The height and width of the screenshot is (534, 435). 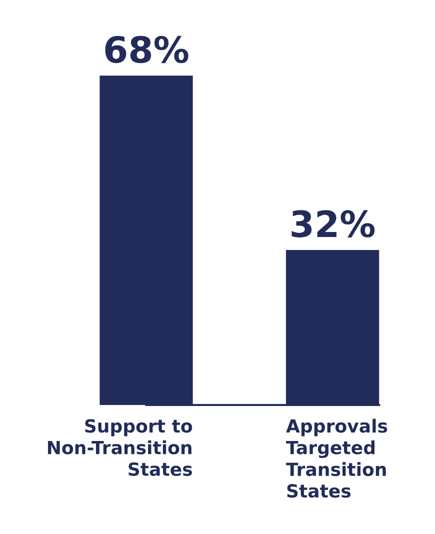 What do you see at coordinates (333, 224) in the screenshot?
I see `data-label: 32%` at bounding box center [333, 224].